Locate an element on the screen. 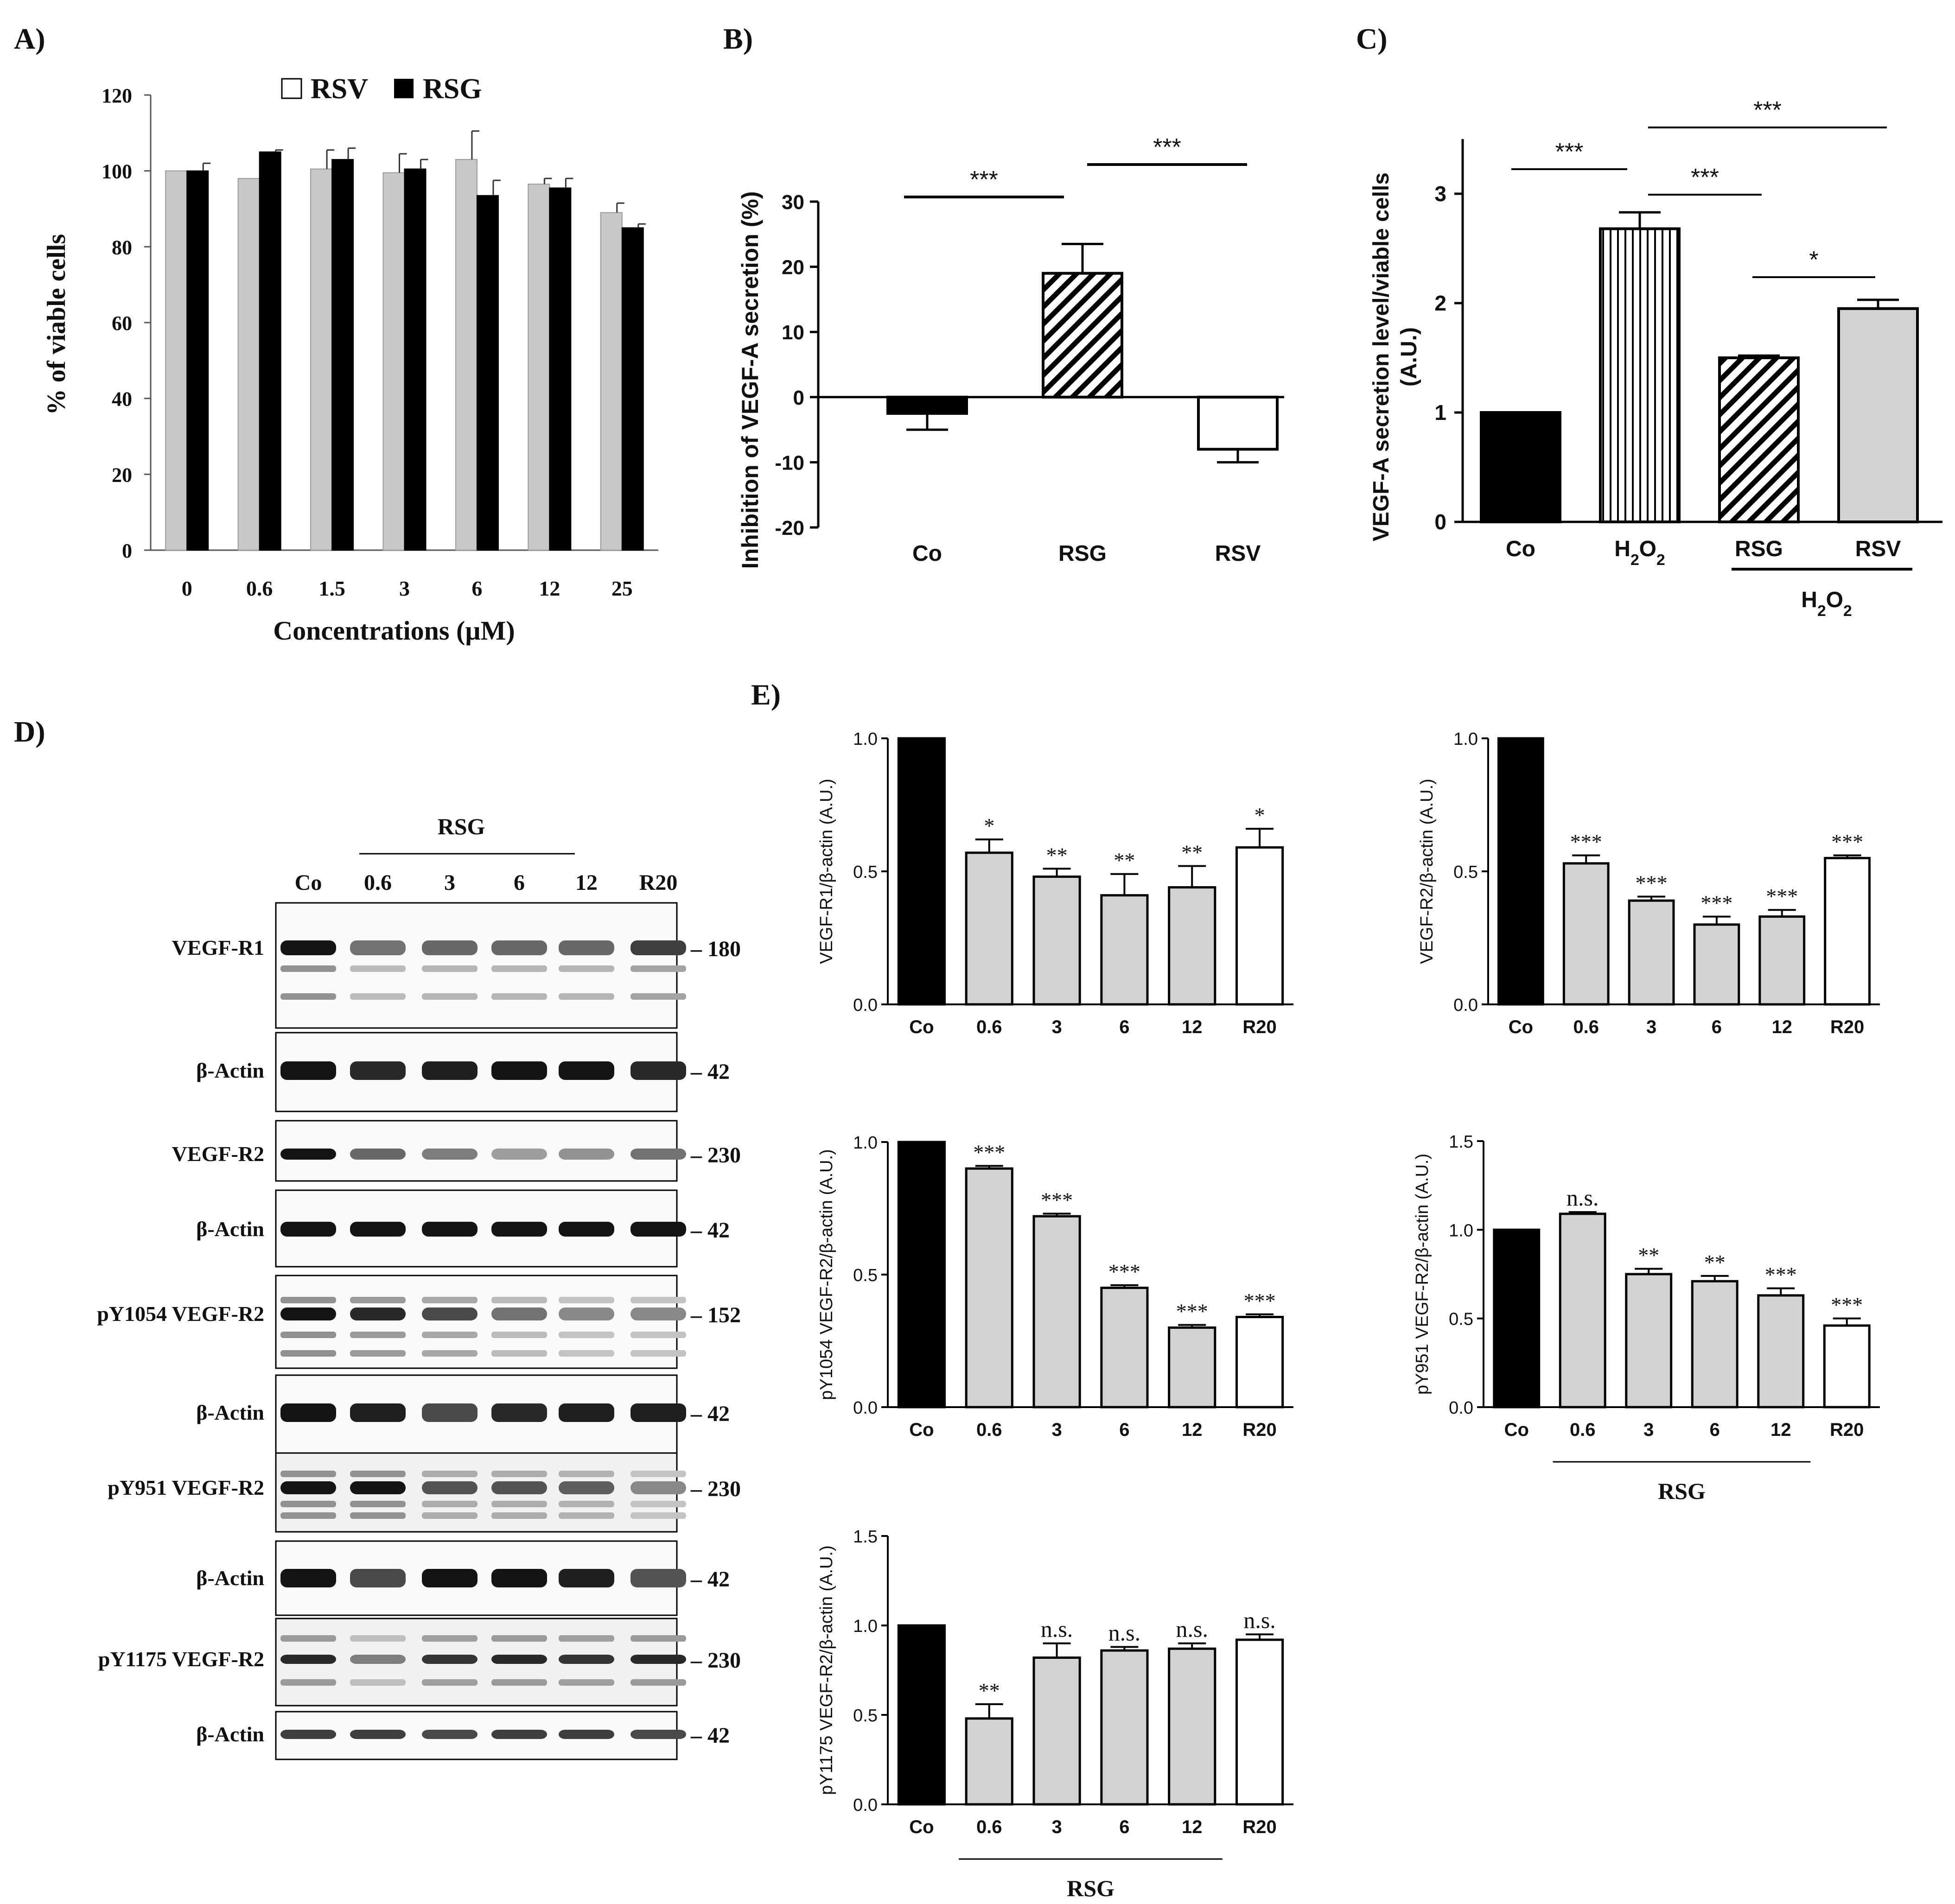  x-tick-label: RSG is located at coordinates (1759, 549).